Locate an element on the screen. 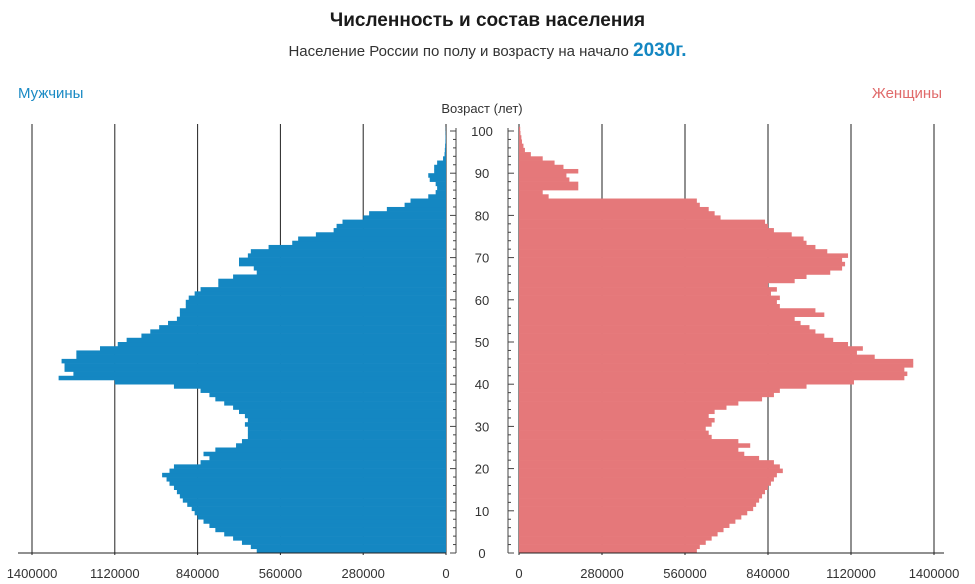  x-tick-label-right: 560000 is located at coordinates (684, 573).